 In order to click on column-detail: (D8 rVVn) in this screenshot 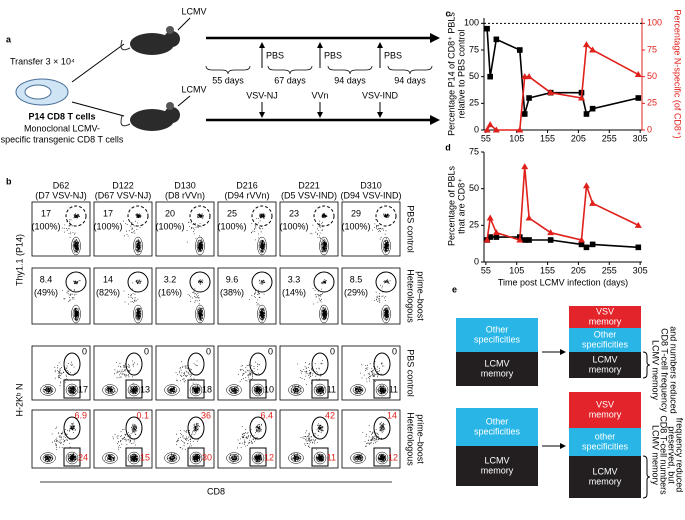, I will do `click(185, 195)`.